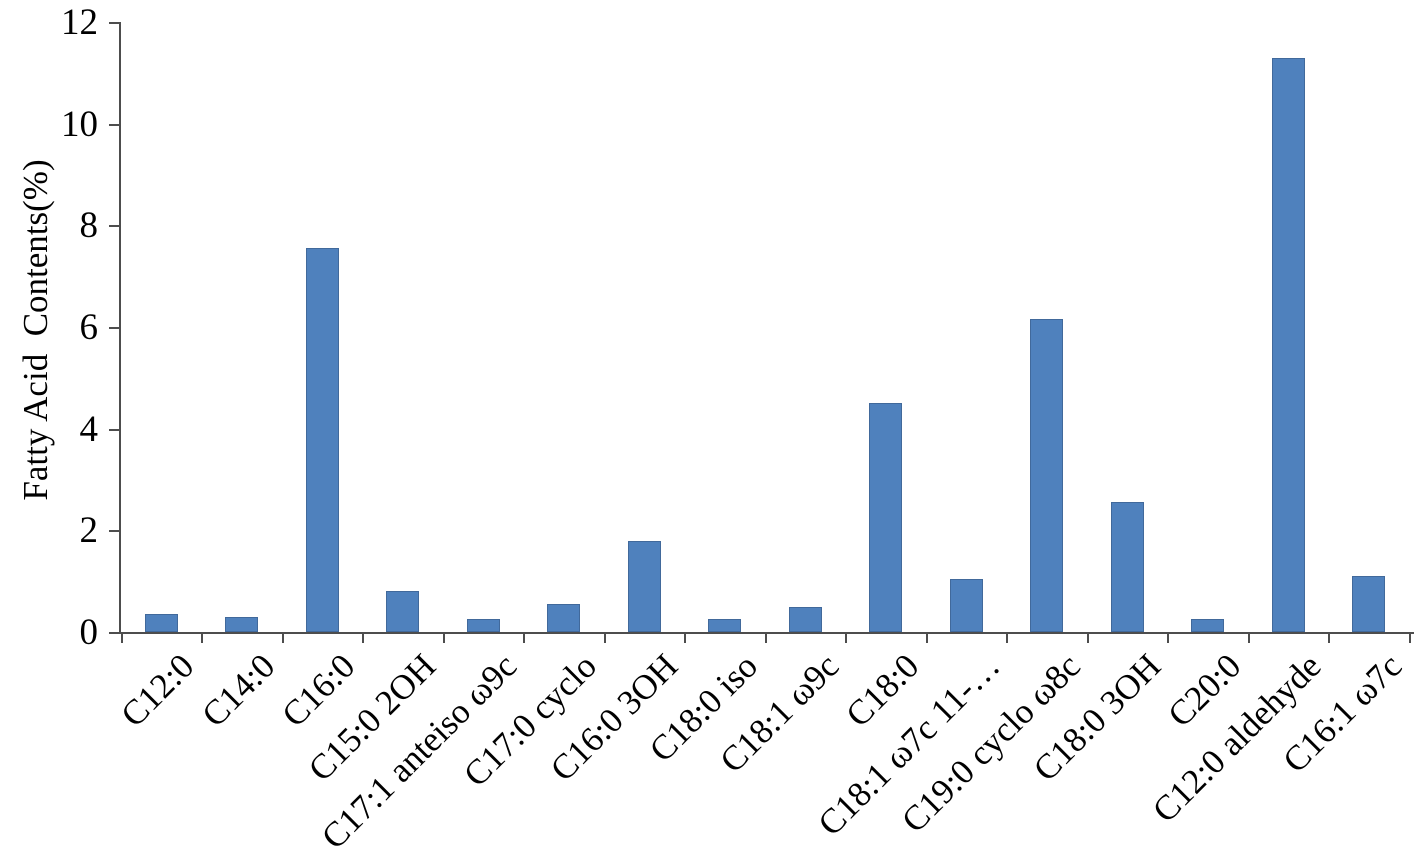 Image resolution: width=1418 pixels, height=868 pixels. I want to click on x-axis-line, so click(763, 633).